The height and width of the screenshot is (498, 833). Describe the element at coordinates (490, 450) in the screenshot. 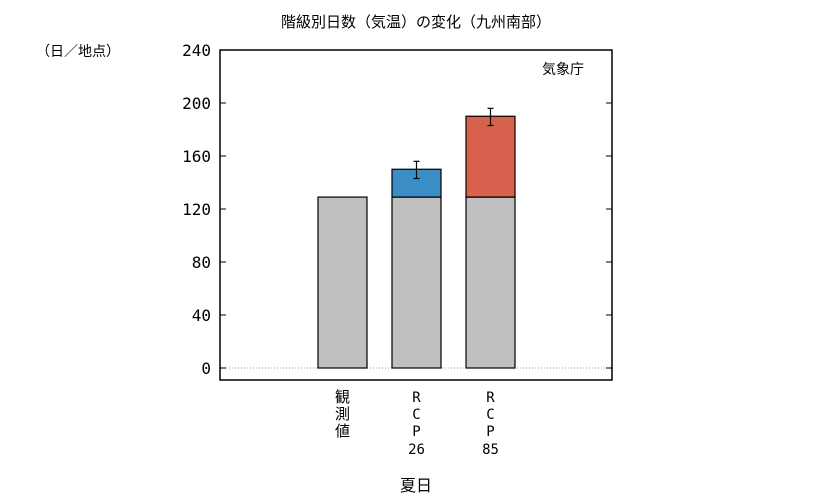

I see `x-category-label: 85` at that location.